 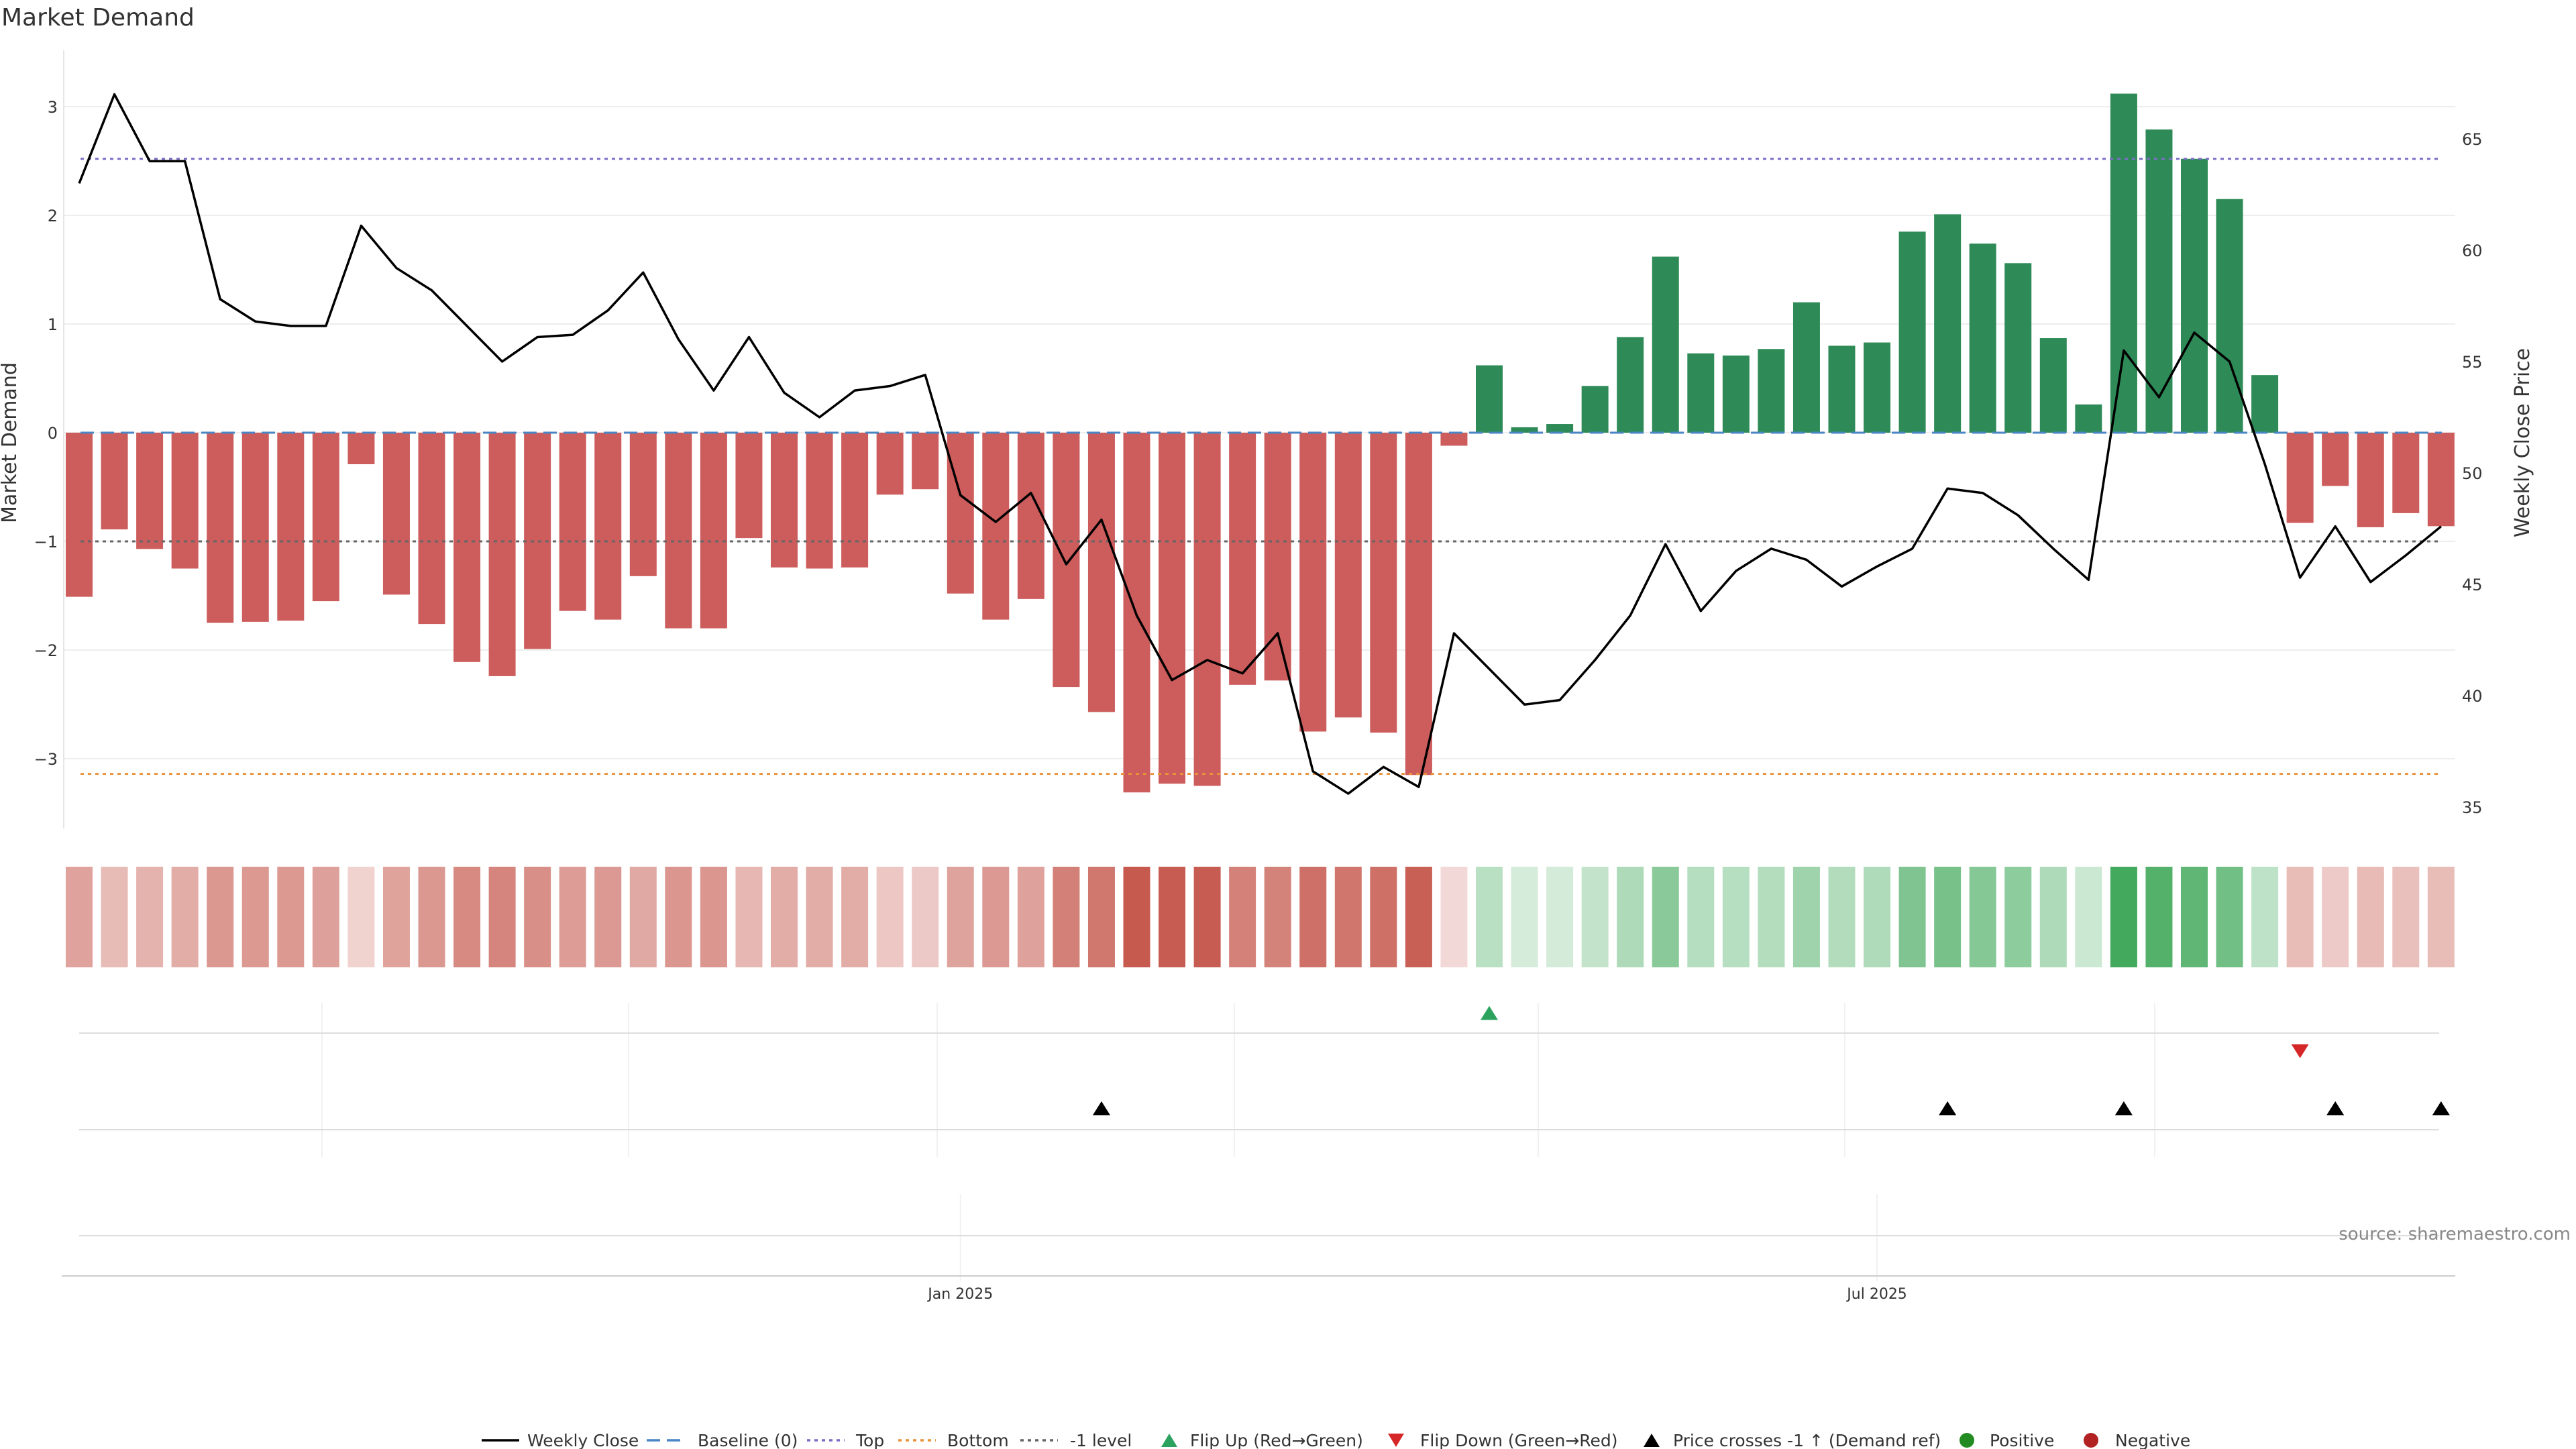 What do you see at coordinates (583, 1440) in the screenshot?
I see `legend-label: Weekly Close` at bounding box center [583, 1440].